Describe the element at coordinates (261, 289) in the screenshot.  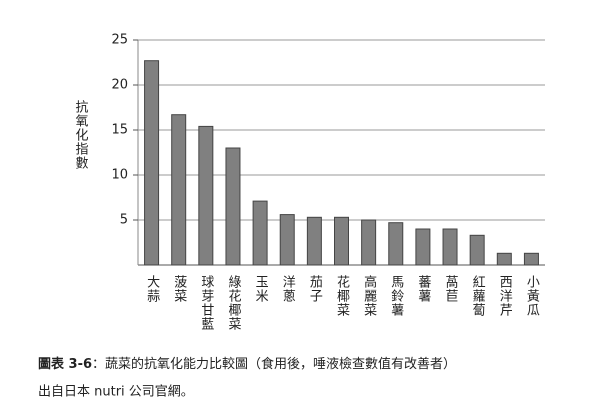
I see `x-tick-label: 玉米` at that location.